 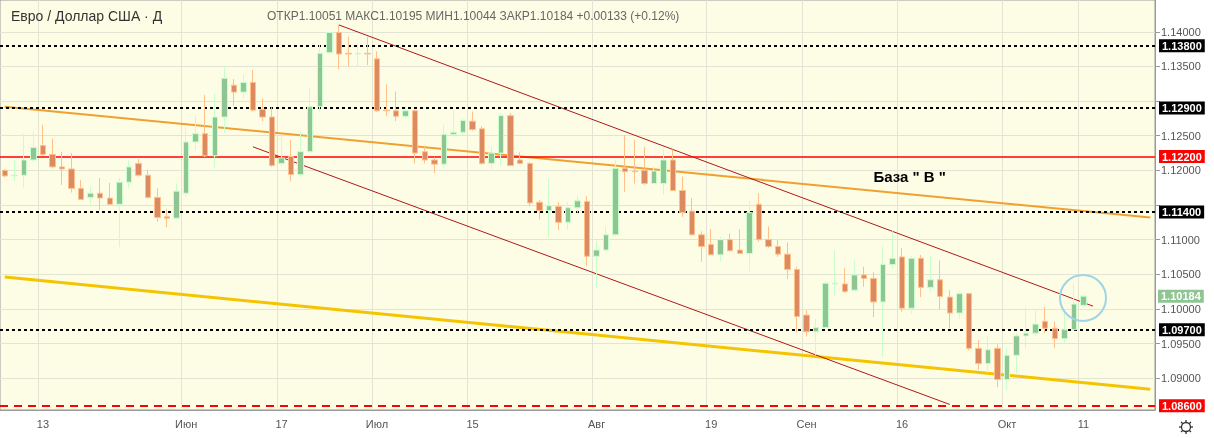 I want to click on y-tick-label: 1.10000, so click(x=1181, y=308).